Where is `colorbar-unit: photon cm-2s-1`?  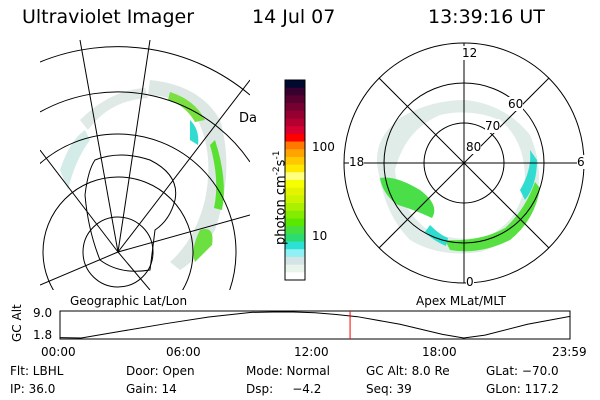 colorbar-unit: photon cm-2s-1 is located at coordinates (280, 198).